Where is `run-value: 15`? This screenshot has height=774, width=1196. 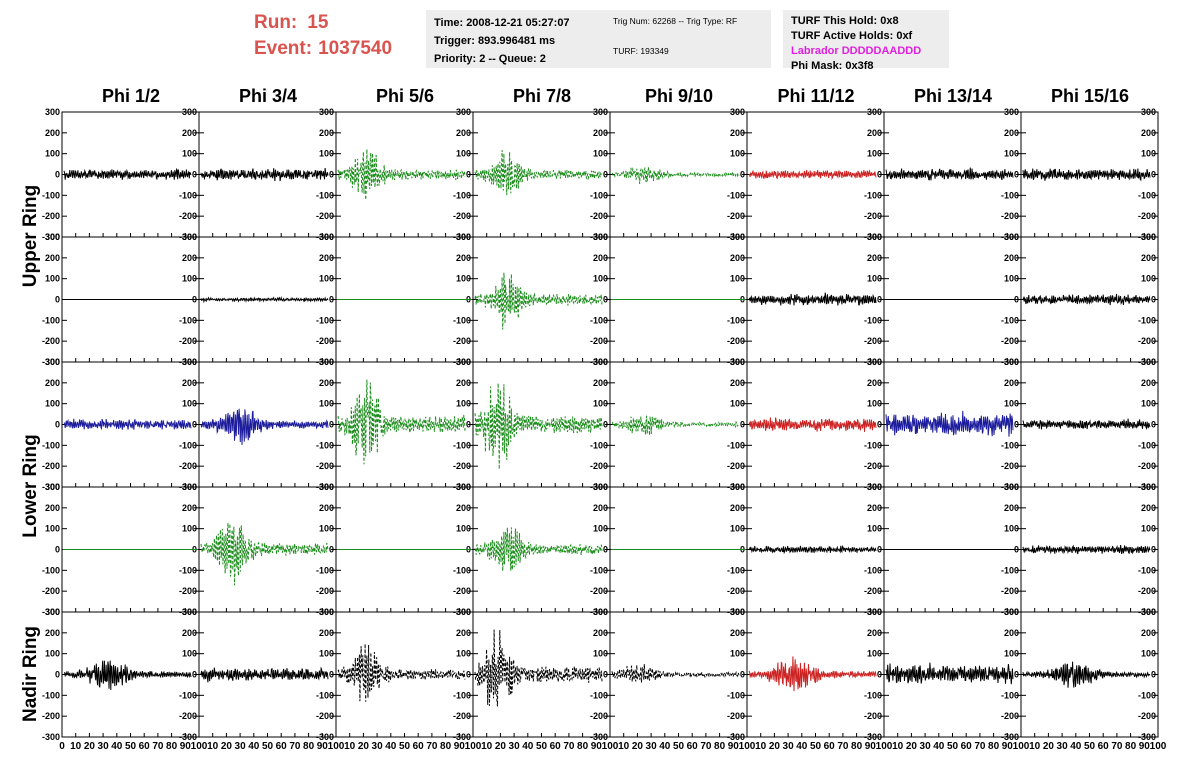
run-value: 15 is located at coordinates (318, 22).